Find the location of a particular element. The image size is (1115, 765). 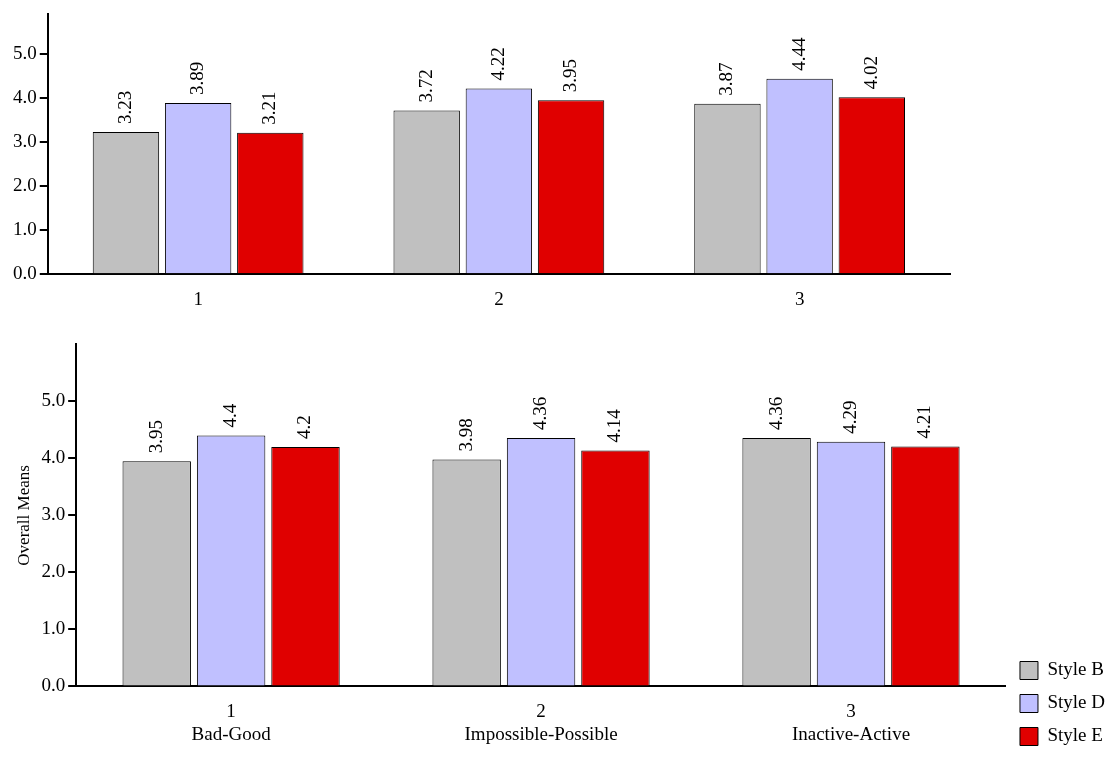

data-label: 3.89 is located at coordinates (197, 78).